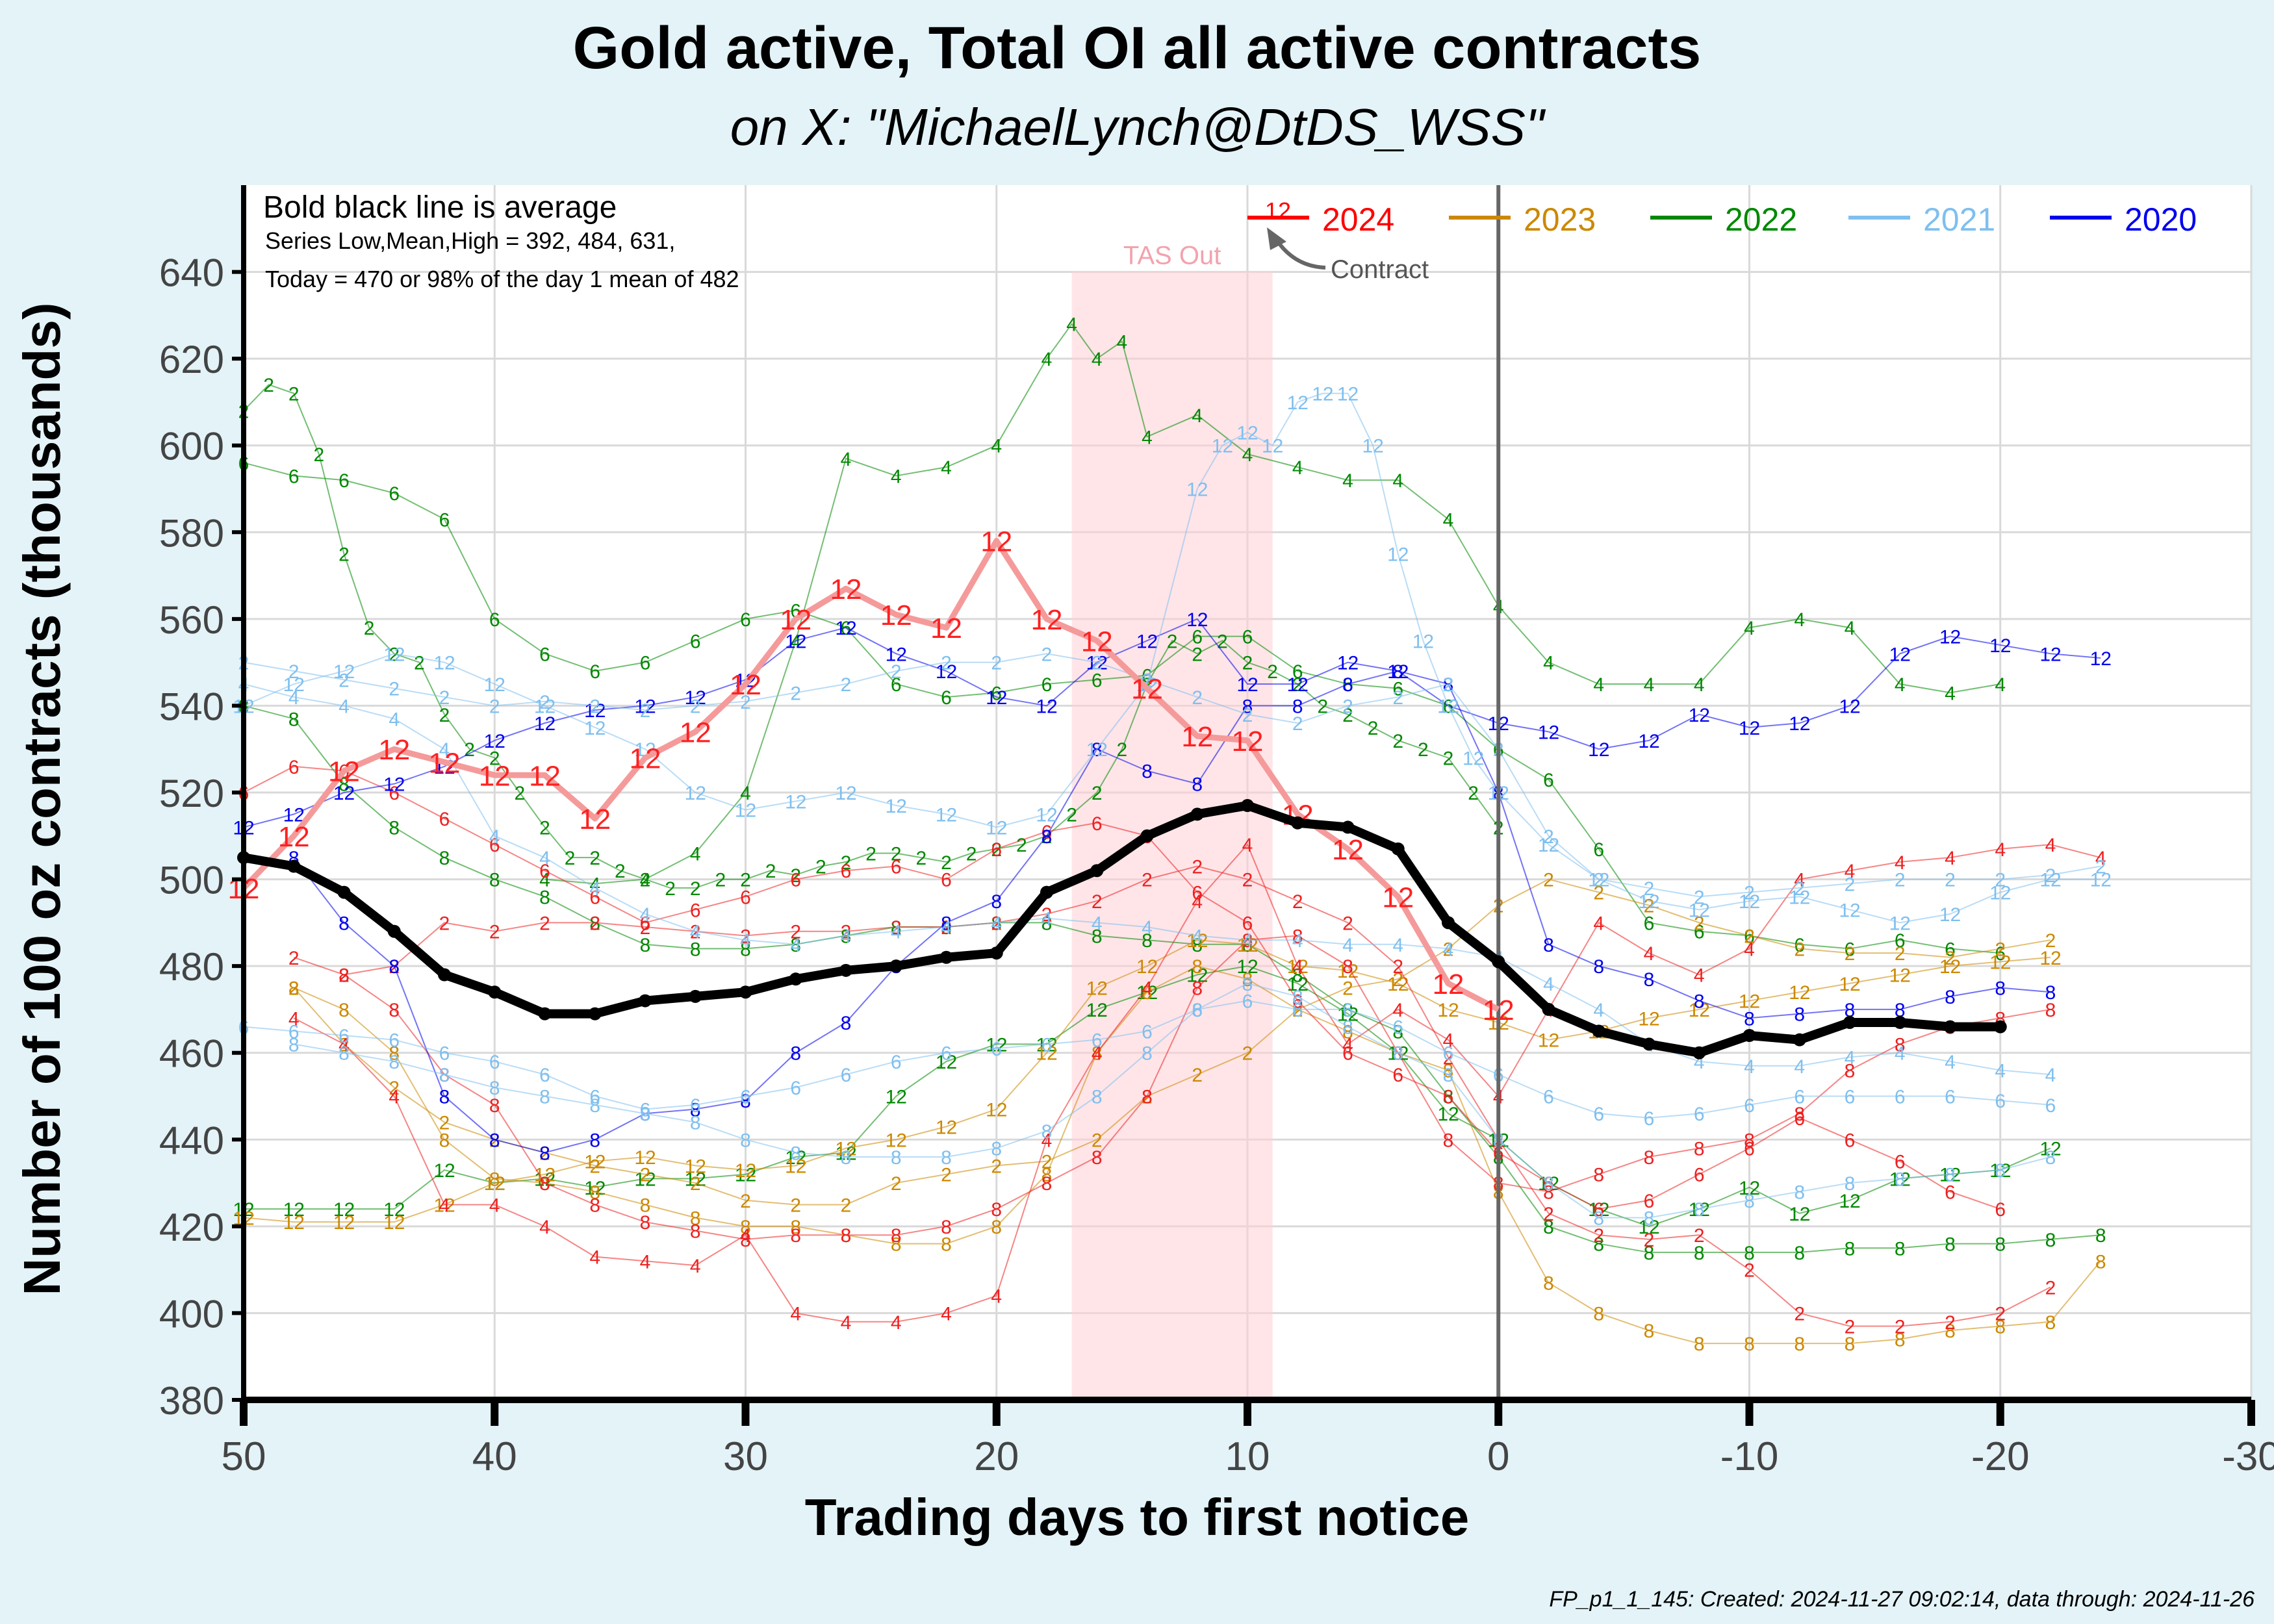  Describe the element at coordinates (191, 446) in the screenshot. I see `y-tick-label: 600` at that location.